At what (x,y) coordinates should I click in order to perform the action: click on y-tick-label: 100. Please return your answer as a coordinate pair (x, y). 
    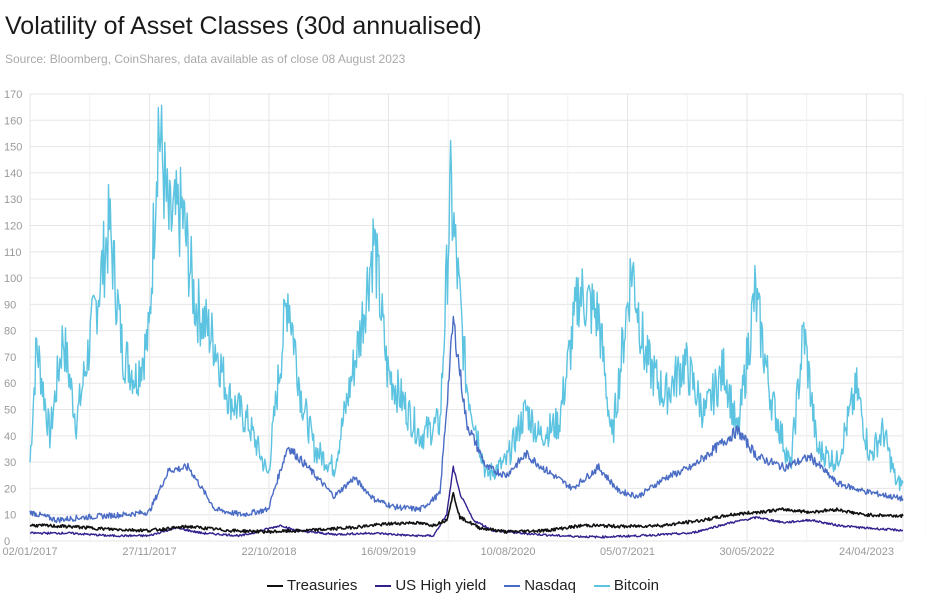
    Looking at the image, I should click on (13, 279).